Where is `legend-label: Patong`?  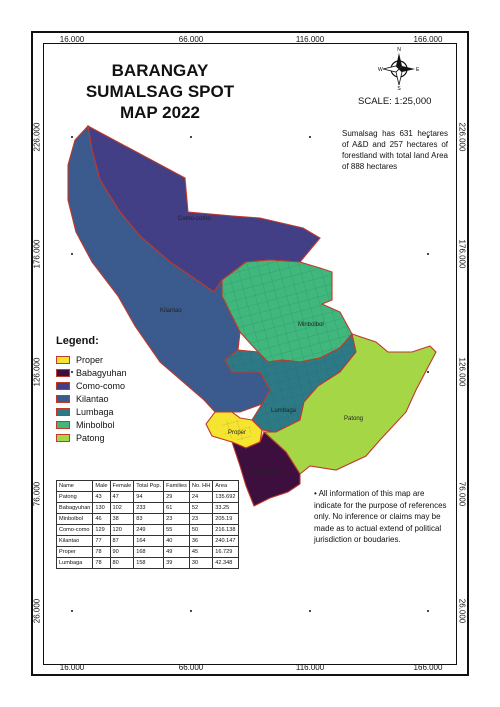 legend-label: Patong is located at coordinates (90, 437).